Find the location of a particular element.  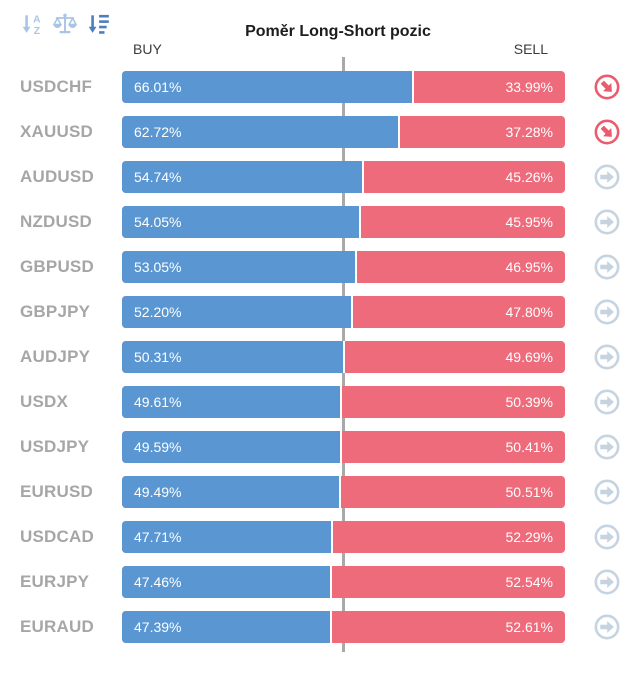

symbol-label: AUDJPY is located at coordinates (55, 356).